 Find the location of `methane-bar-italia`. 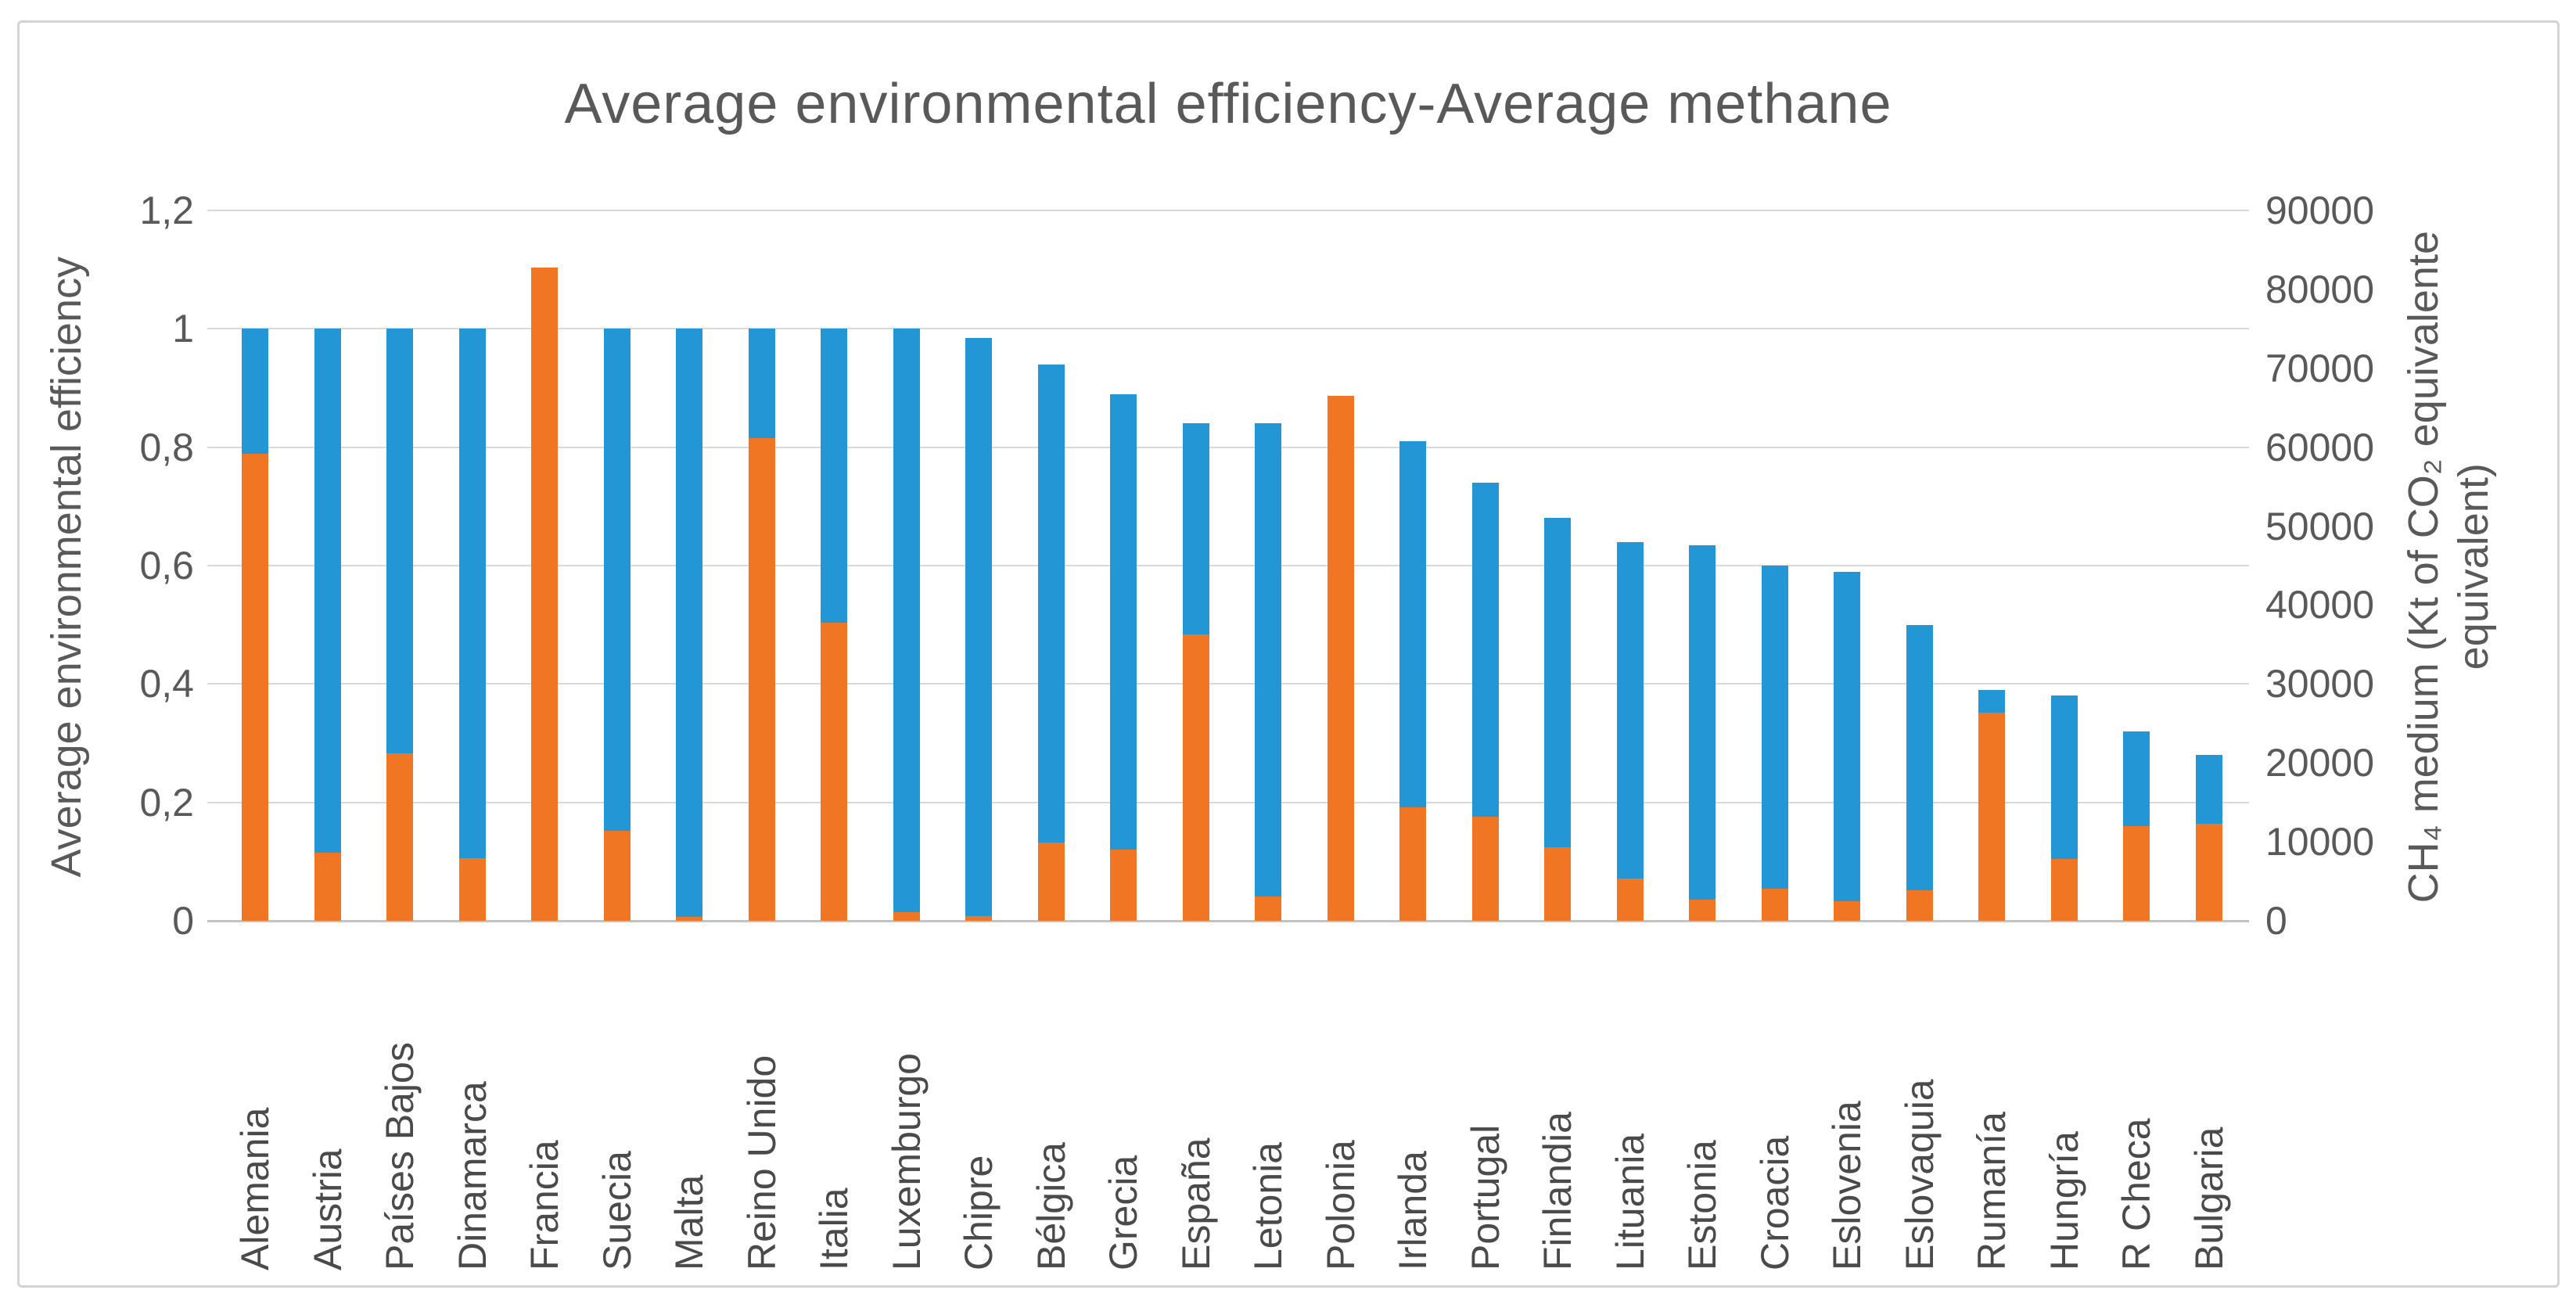

methane-bar-italia is located at coordinates (834, 772).